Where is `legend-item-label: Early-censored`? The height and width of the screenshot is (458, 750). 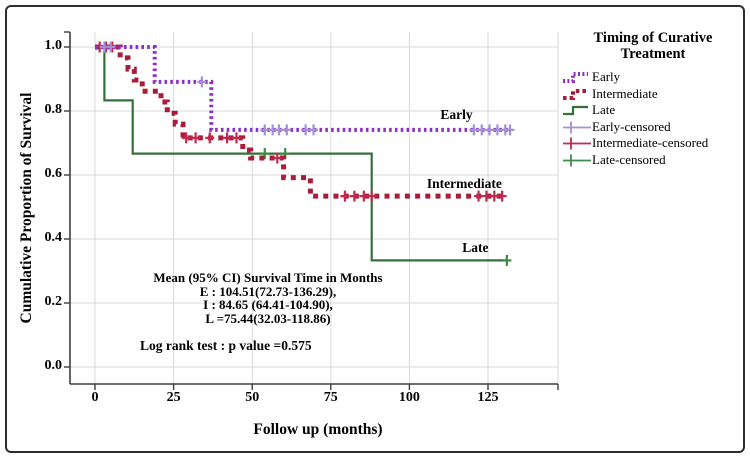
legend-item-label: Early-censored is located at coordinates (631, 126).